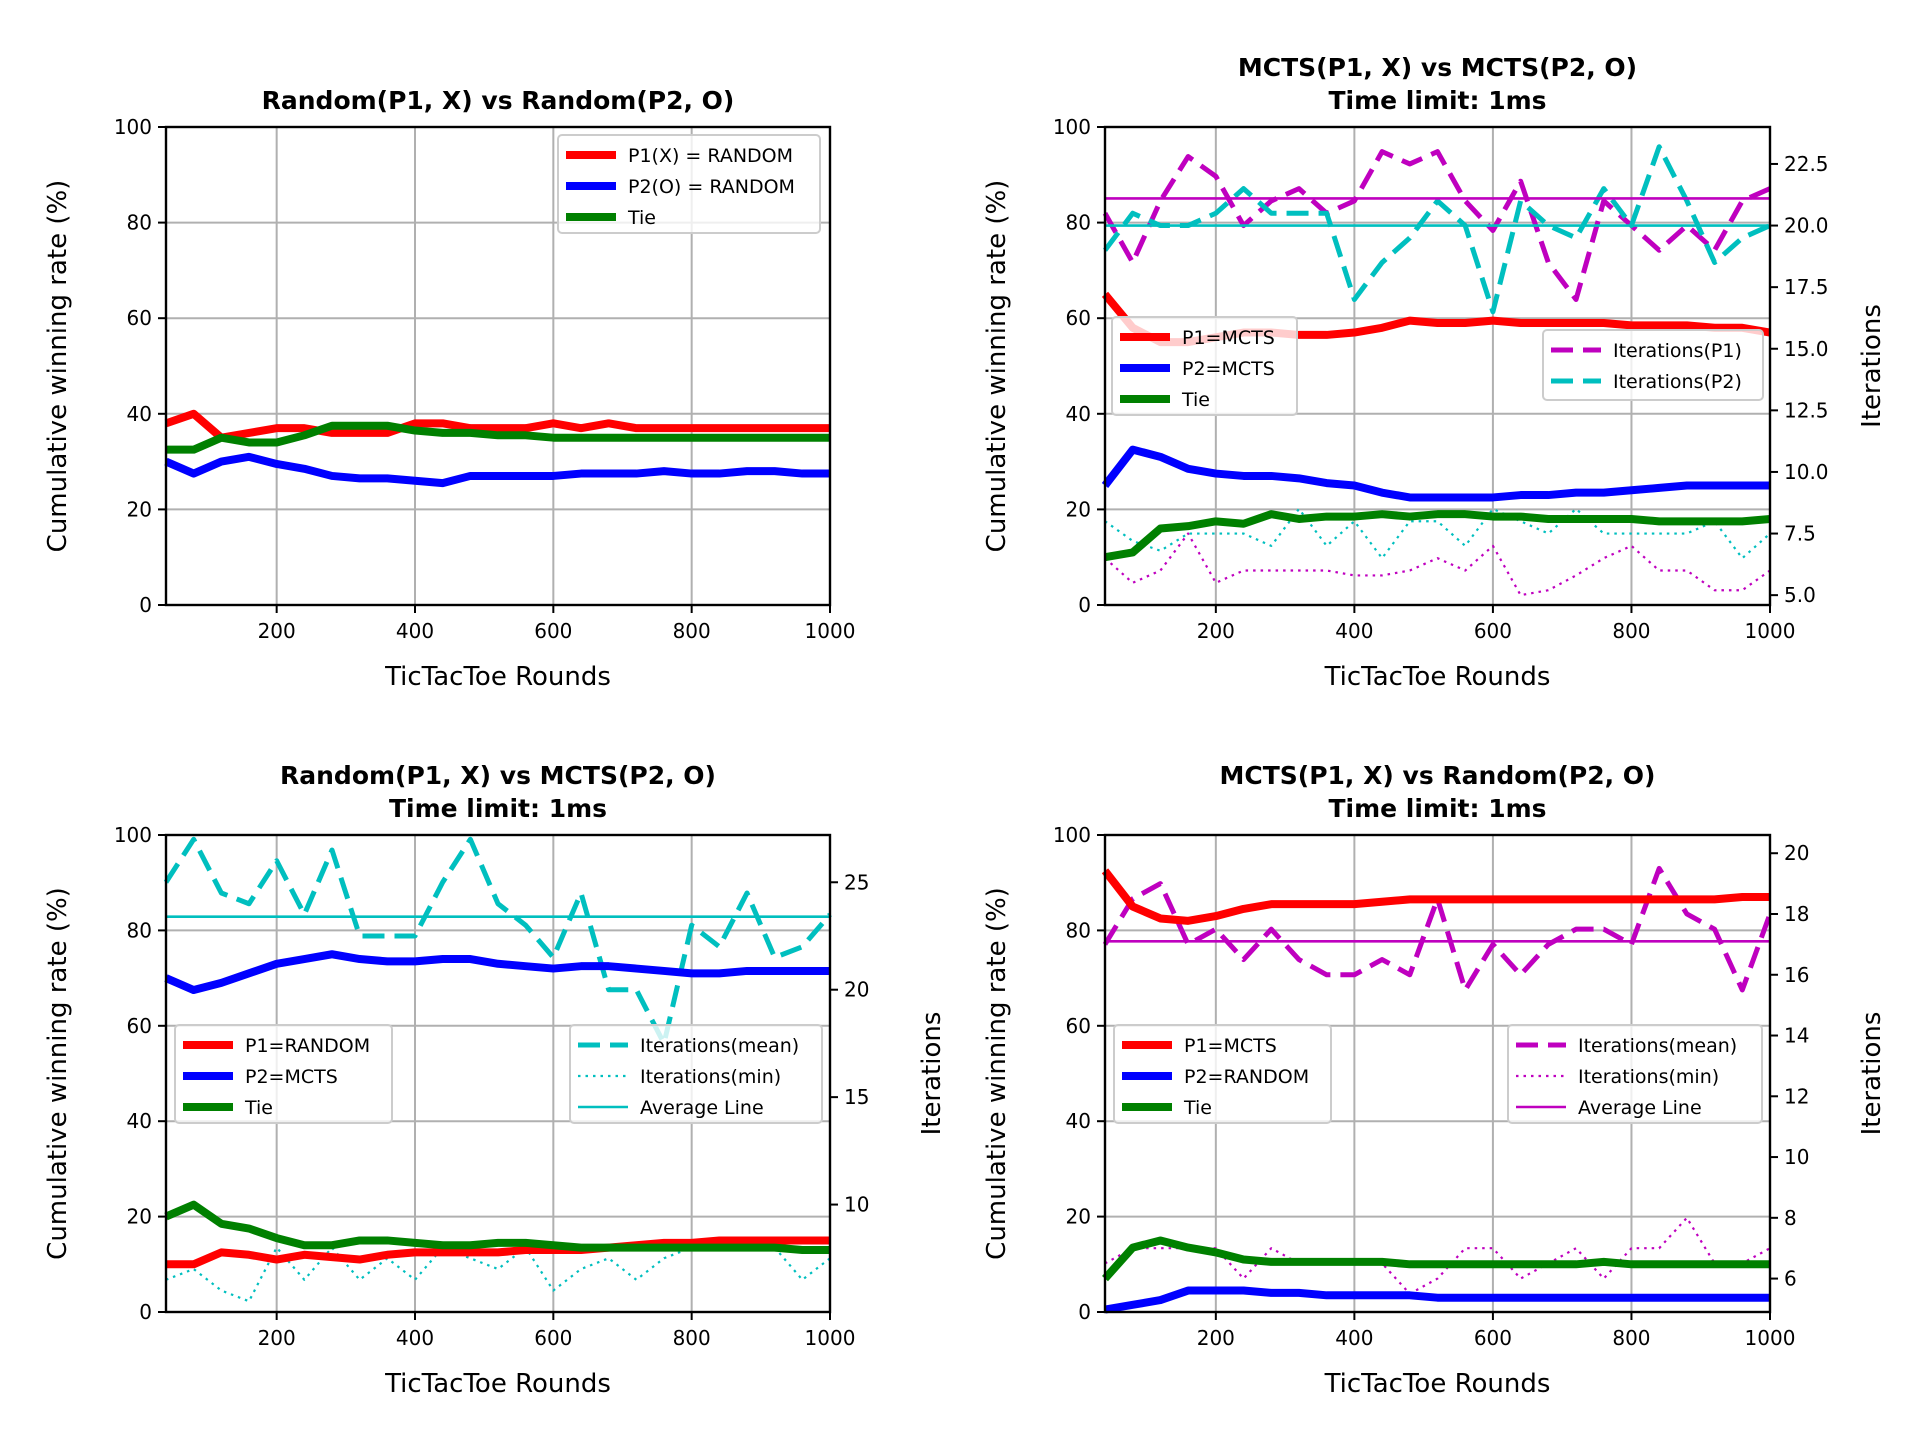 This screenshot has height=1440, width=1920. What do you see at coordinates (497, 972) in the screenshot?
I see `series-line-p2-mcts` at bounding box center [497, 972].